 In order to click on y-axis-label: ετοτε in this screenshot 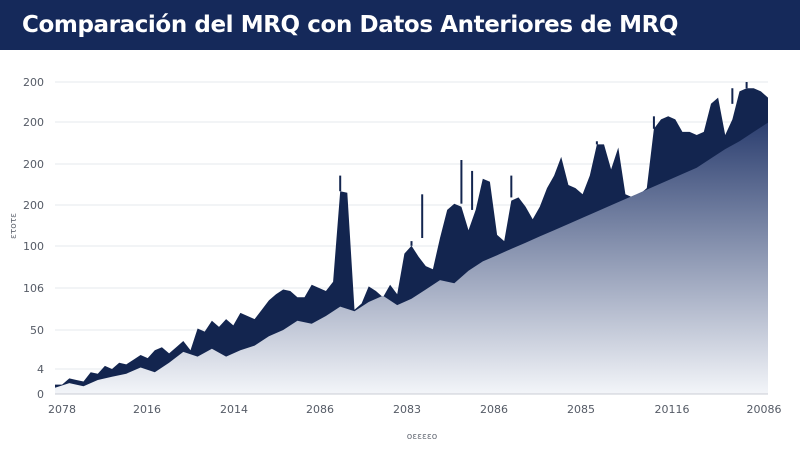, I will do `click(14, 226)`.